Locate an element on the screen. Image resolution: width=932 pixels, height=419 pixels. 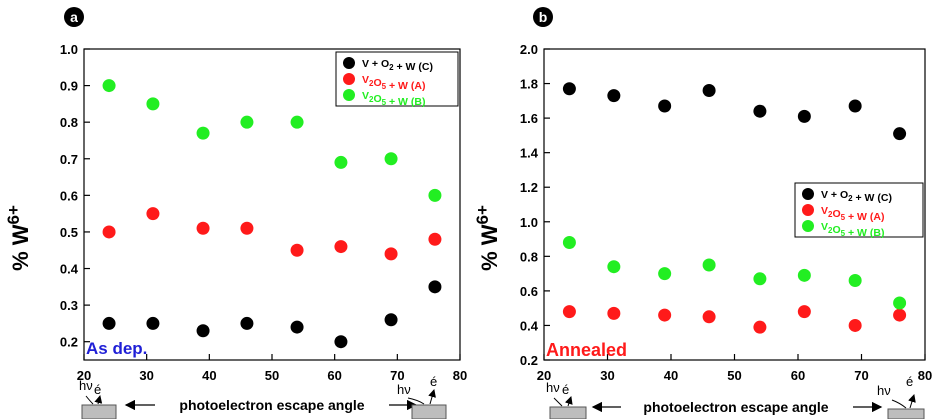
panel-a-xlabel: photoelectron escape angle is located at coordinates (271, 405).